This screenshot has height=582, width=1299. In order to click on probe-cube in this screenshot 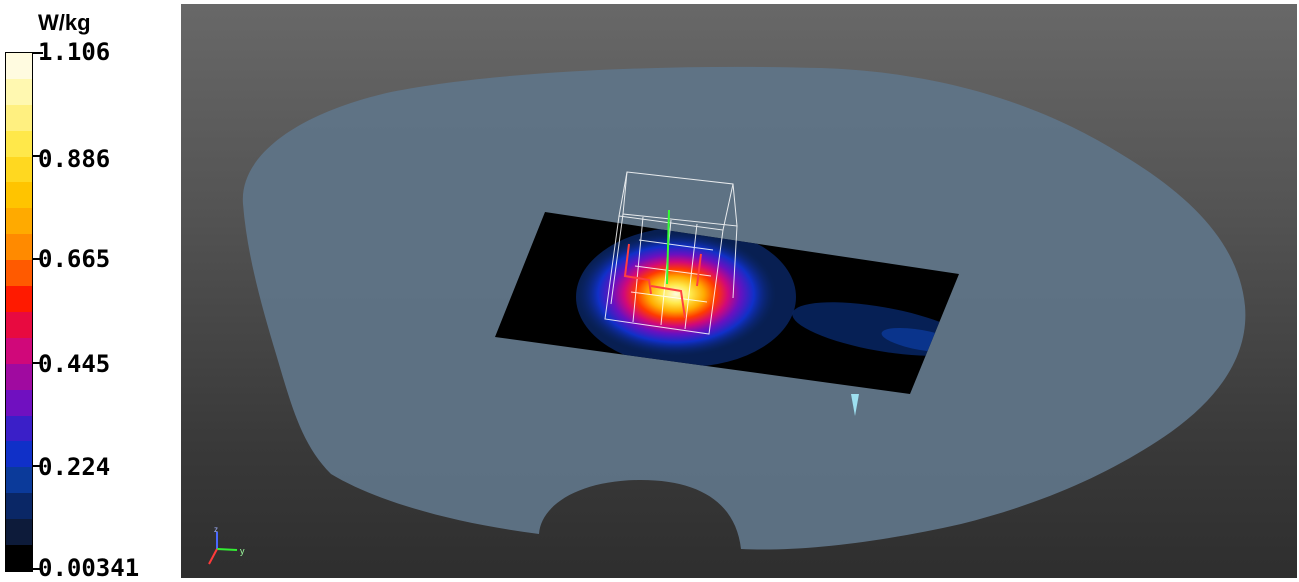, I will do `click(671, 253)`.